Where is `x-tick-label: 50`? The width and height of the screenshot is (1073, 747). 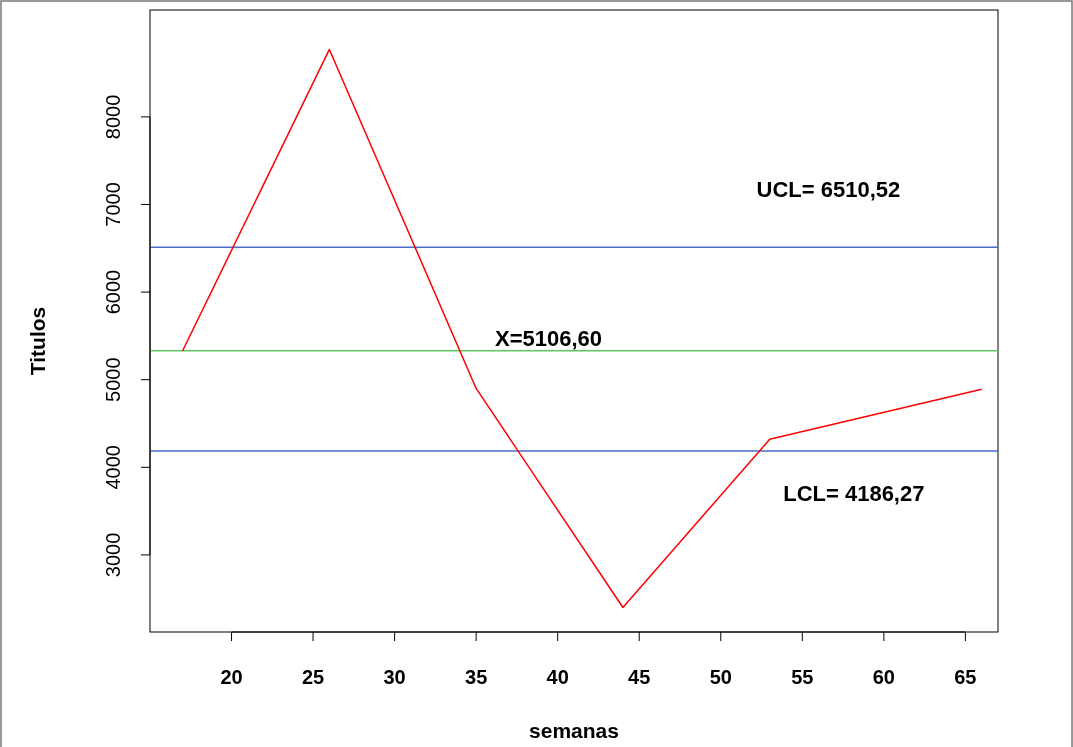
x-tick-label: 50 is located at coordinates (720, 677).